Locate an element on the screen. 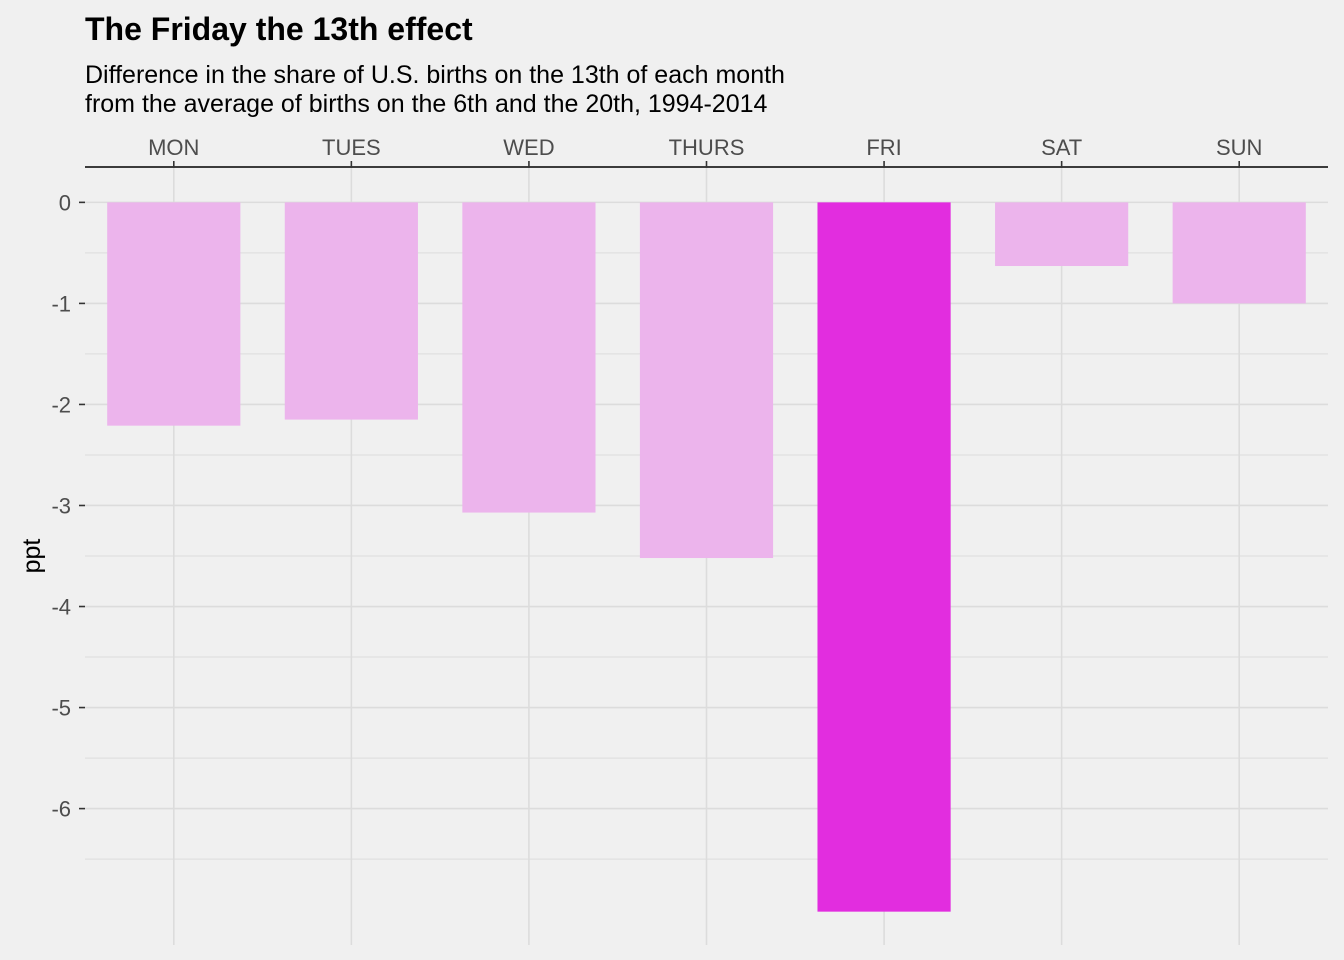 Image resolution: width=1344 pixels, height=960 pixels. y-tick-label: 0 is located at coordinates (65, 202).